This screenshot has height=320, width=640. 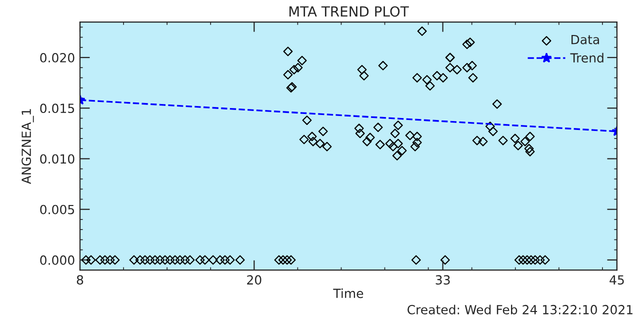 What do you see at coordinates (617, 280) in the screenshot?
I see `x-tick-label: 45` at bounding box center [617, 280].